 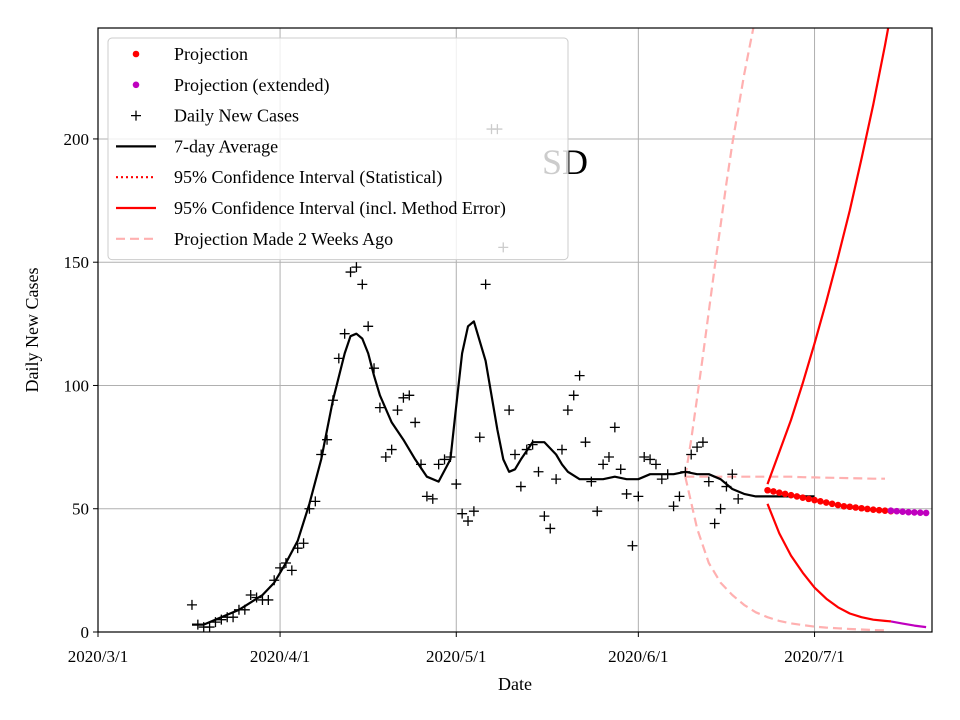 What do you see at coordinates (515, 684) in the screenshot?
I see `x-axis-label: Date` at bounding box center [515, 684].